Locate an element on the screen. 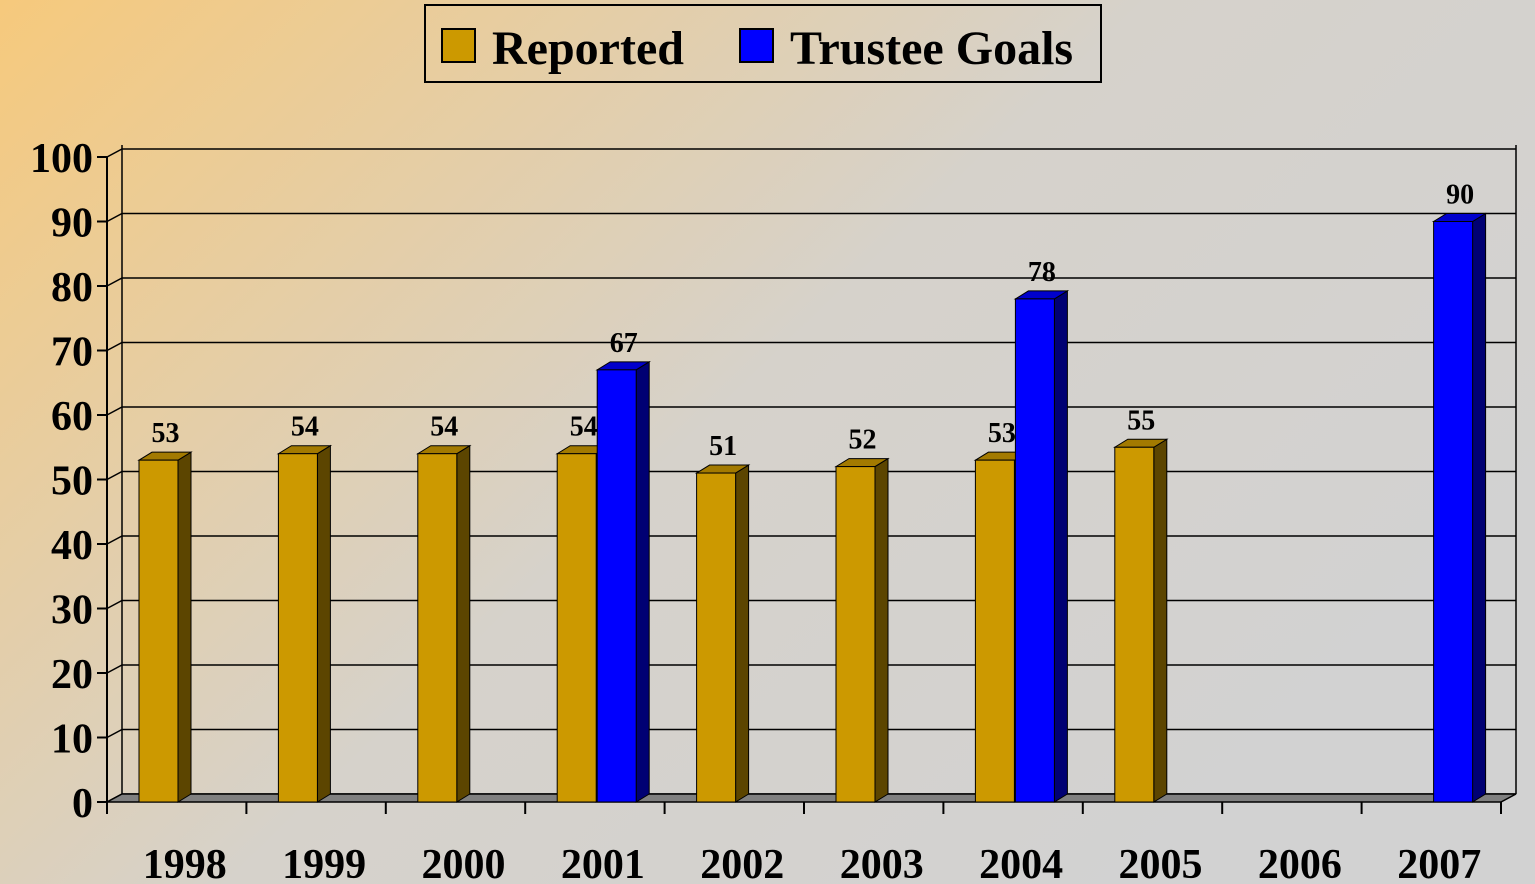 The width and height of the screenshot is (1535, 884). x-tick-label: 2005 is located at coordinates (1161, 863).